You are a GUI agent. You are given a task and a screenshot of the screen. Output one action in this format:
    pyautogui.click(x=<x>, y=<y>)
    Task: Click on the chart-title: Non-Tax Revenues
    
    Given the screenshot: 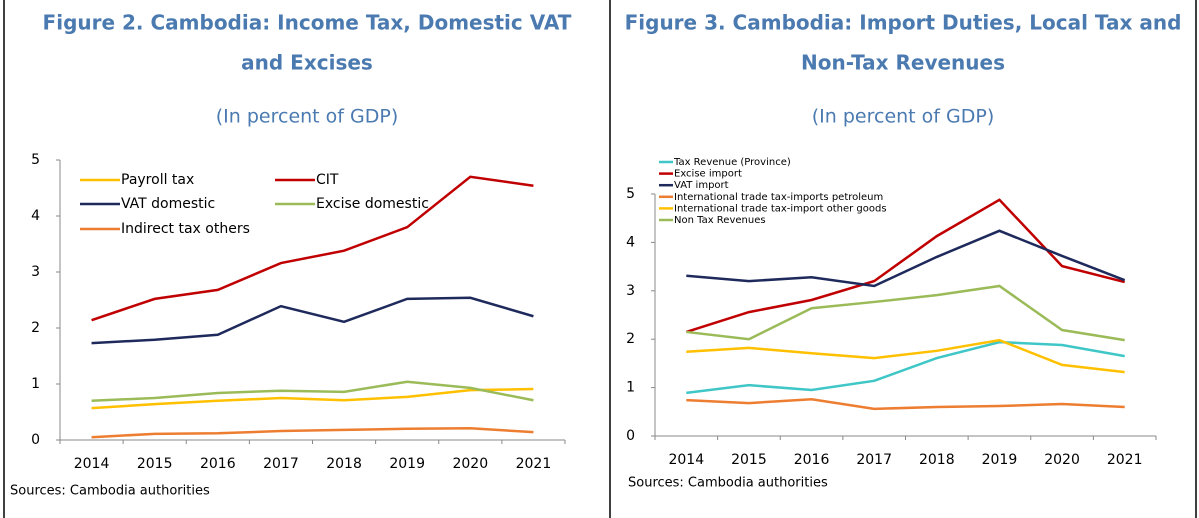 What is the action you would take?
    pyautogui.click(x=903, y=63)
    